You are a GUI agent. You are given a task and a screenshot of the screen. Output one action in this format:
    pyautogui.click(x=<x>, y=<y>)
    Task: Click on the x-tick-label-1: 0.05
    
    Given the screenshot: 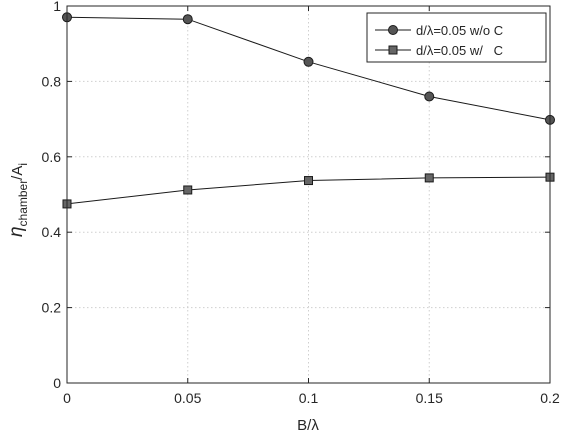 What is the action you would take?
    pyautogui.click(x=187, y=398)
    